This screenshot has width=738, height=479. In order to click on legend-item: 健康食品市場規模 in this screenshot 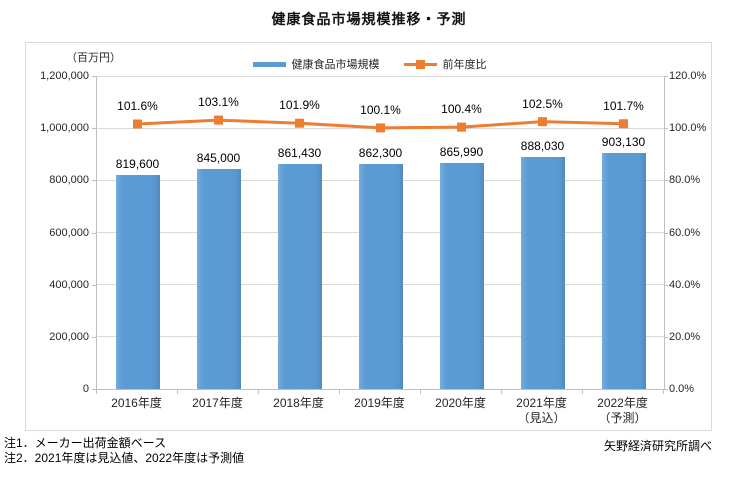, I will do `click(316, 64)`.